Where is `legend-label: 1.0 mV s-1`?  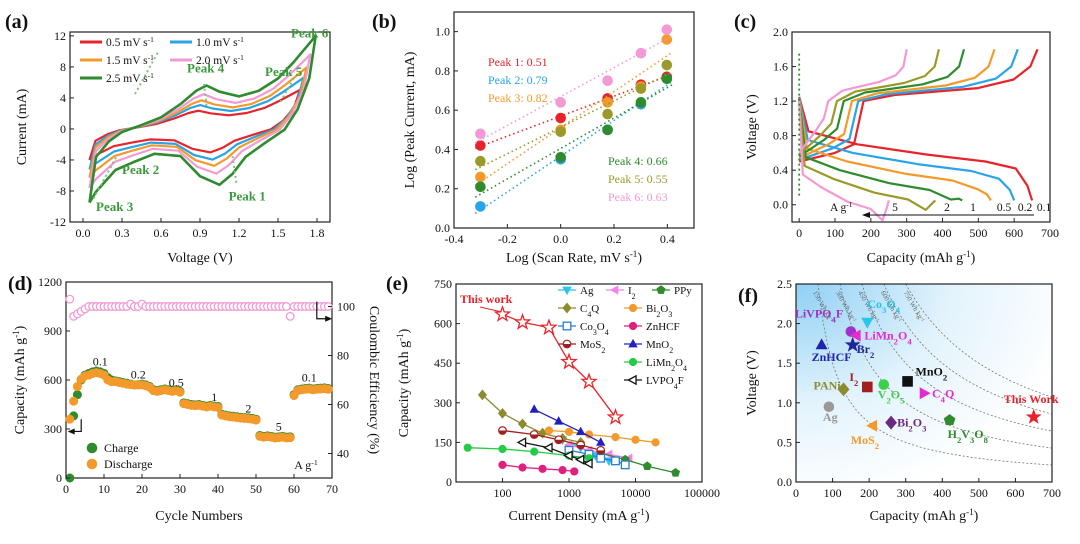 legend-label: 1.0 mV s-1 is located at coordinates (220, 42).